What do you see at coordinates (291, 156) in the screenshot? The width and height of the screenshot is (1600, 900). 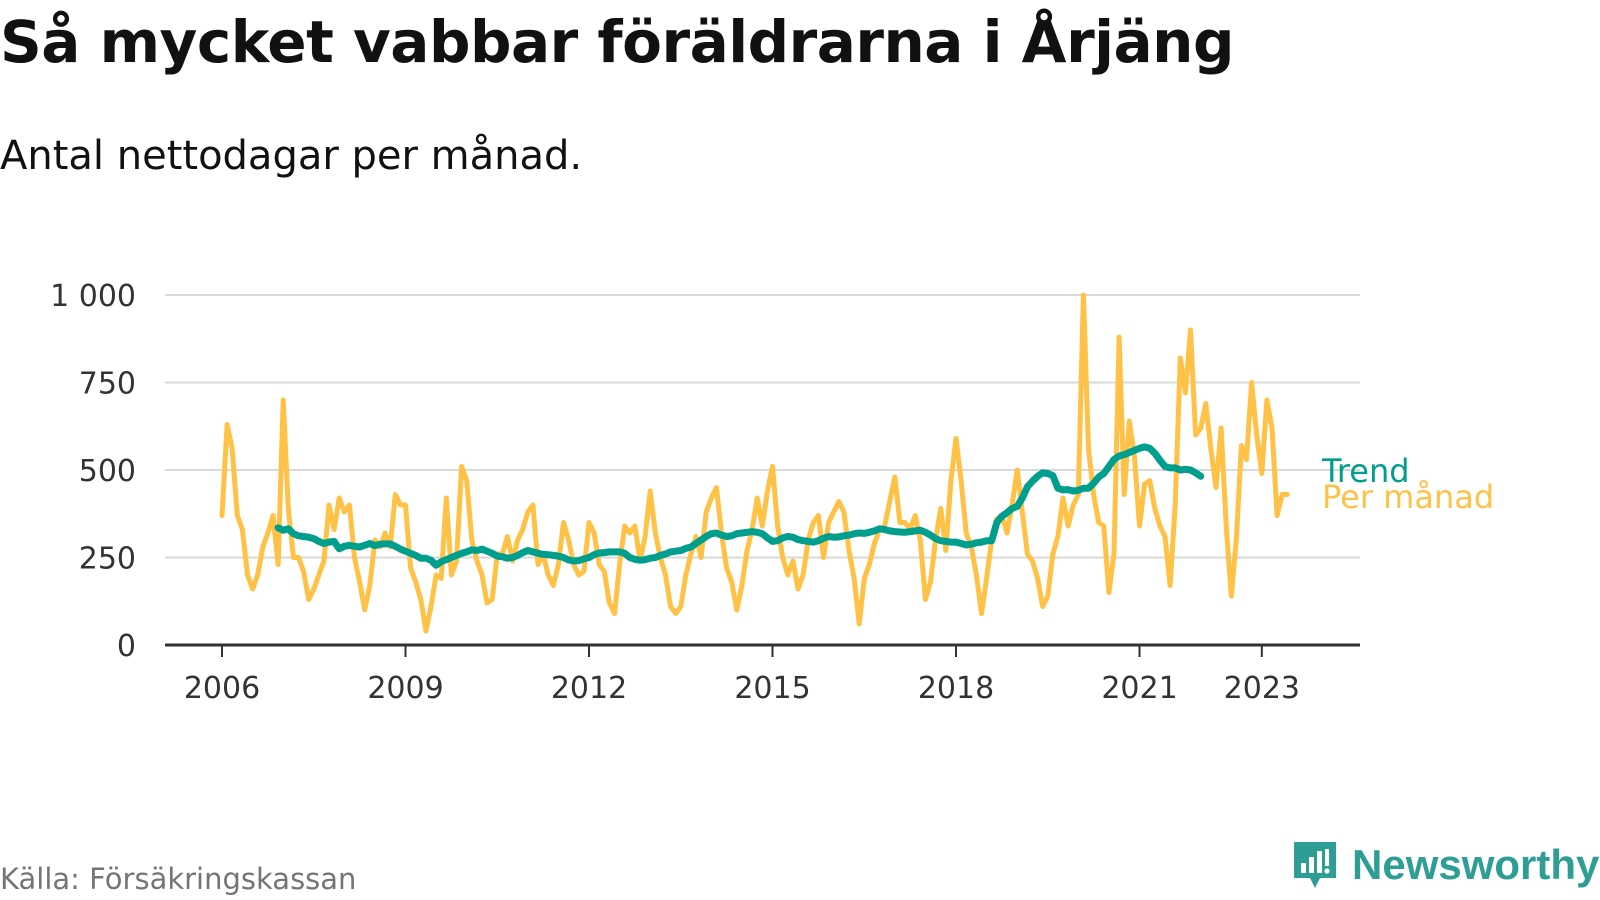 I see `chart-subtitle: Antal nettodagar per månad.` at bounding box center [291, 156].